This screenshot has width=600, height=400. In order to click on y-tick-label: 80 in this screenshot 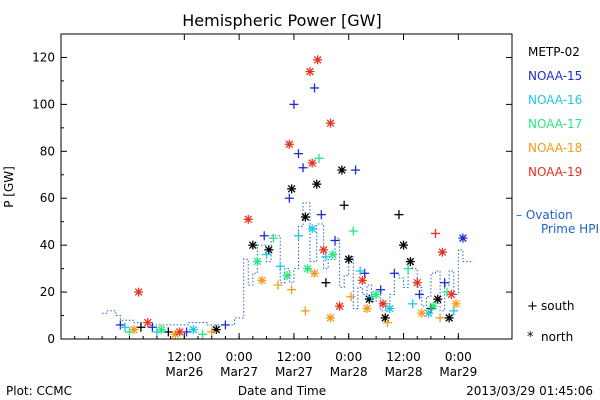, I will do `click(47, 151)`.